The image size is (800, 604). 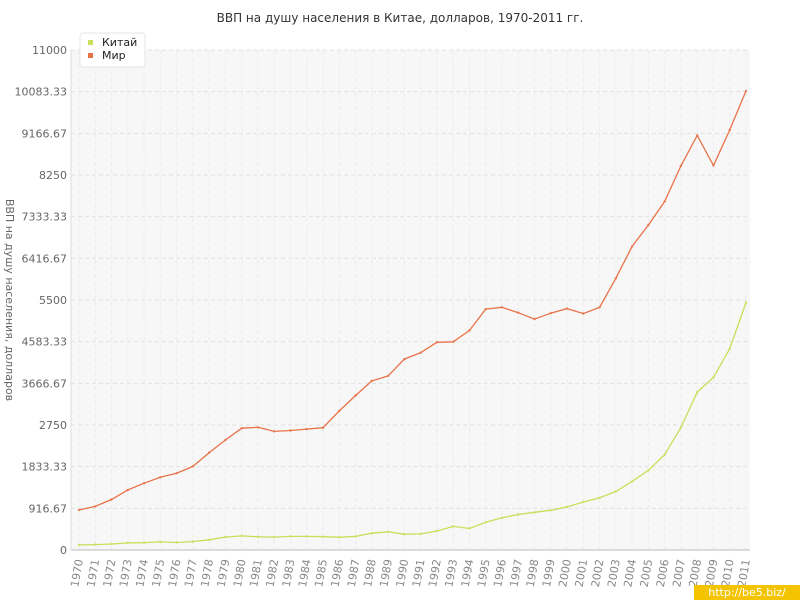 I want to click on x-tick-label: 1988, so click(x=370, y=573).